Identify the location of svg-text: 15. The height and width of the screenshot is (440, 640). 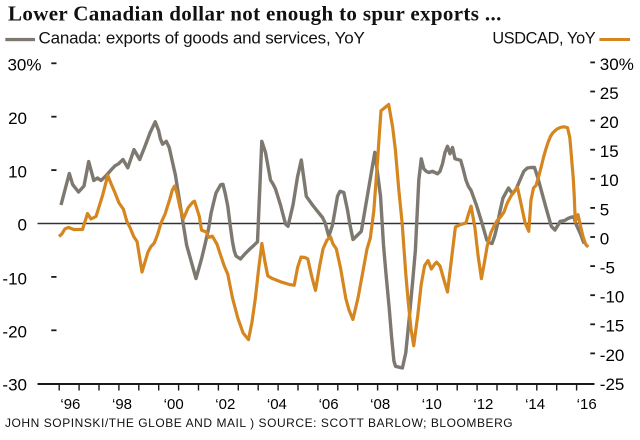
(609, 151).